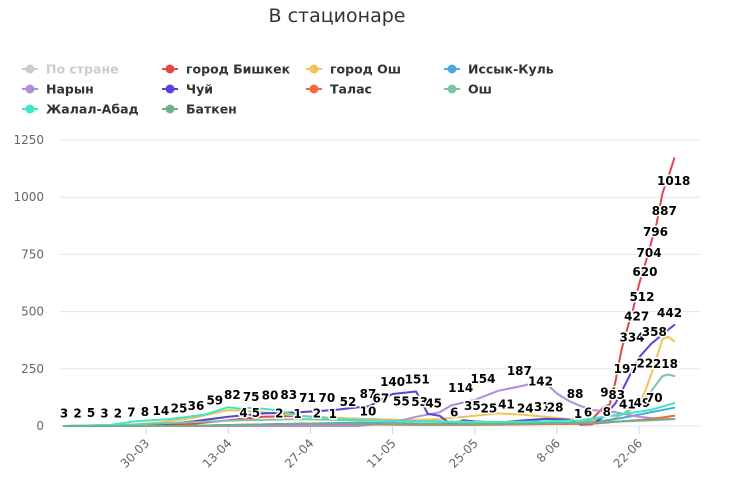 Image resolution: width=730 pixels, height=486 pixels. I want to click on legend-item-3: Иссык-Куль, so click(499, 69).